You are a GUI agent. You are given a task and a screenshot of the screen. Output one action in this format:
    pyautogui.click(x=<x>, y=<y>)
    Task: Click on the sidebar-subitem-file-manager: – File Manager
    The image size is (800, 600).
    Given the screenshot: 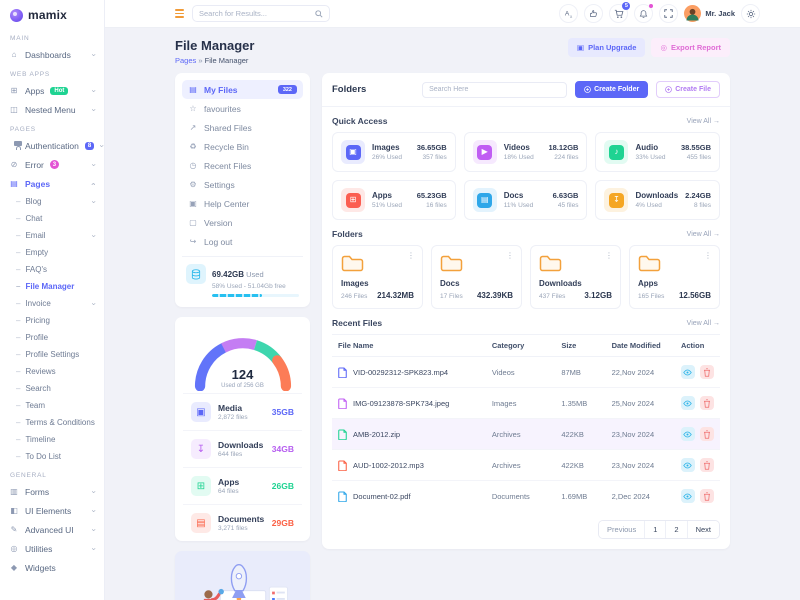 What is the action you would take?
    pyautogui.click(x=52, y=286)
    